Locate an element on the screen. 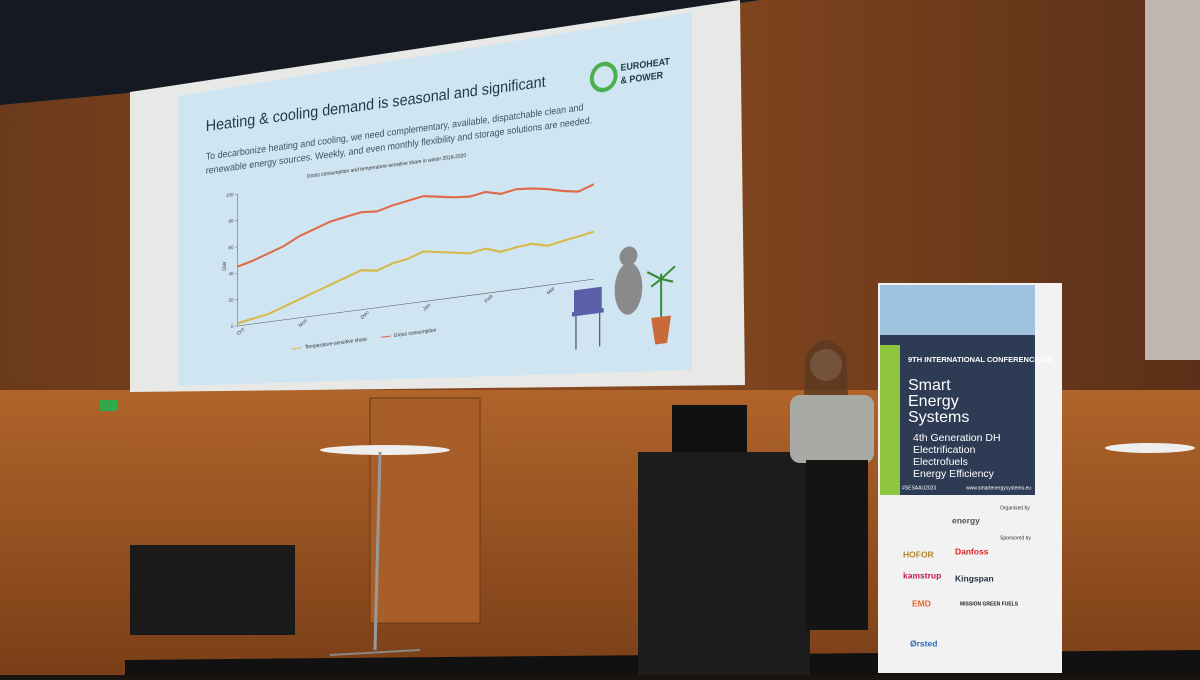 This screenshot has height=680, width=1200. door is located at coordinates (425, 510).